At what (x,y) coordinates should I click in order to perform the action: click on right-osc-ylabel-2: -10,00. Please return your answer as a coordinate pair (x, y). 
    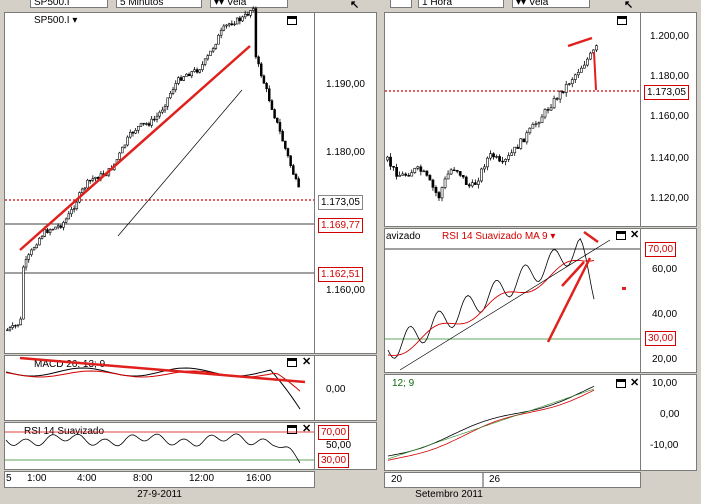
    Looking at the image, I should click on (664, 445).